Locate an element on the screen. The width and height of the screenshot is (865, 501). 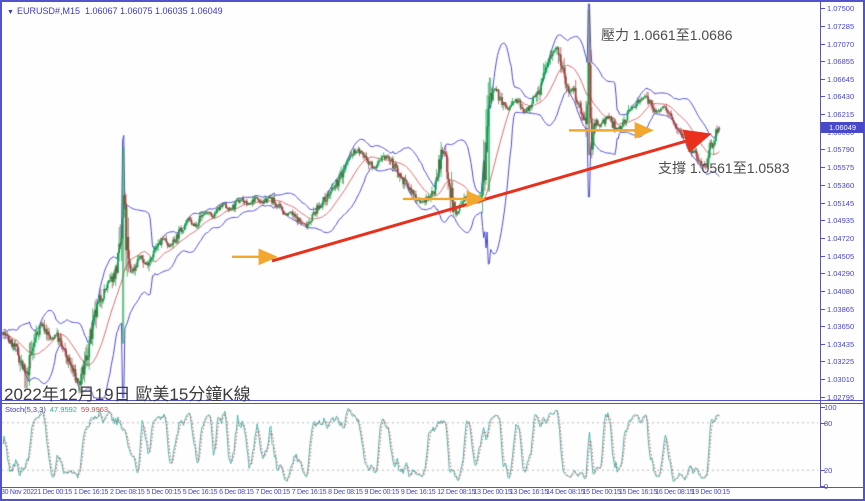
price-tick-label: 1.07070 is located at coordinates (841, 44).